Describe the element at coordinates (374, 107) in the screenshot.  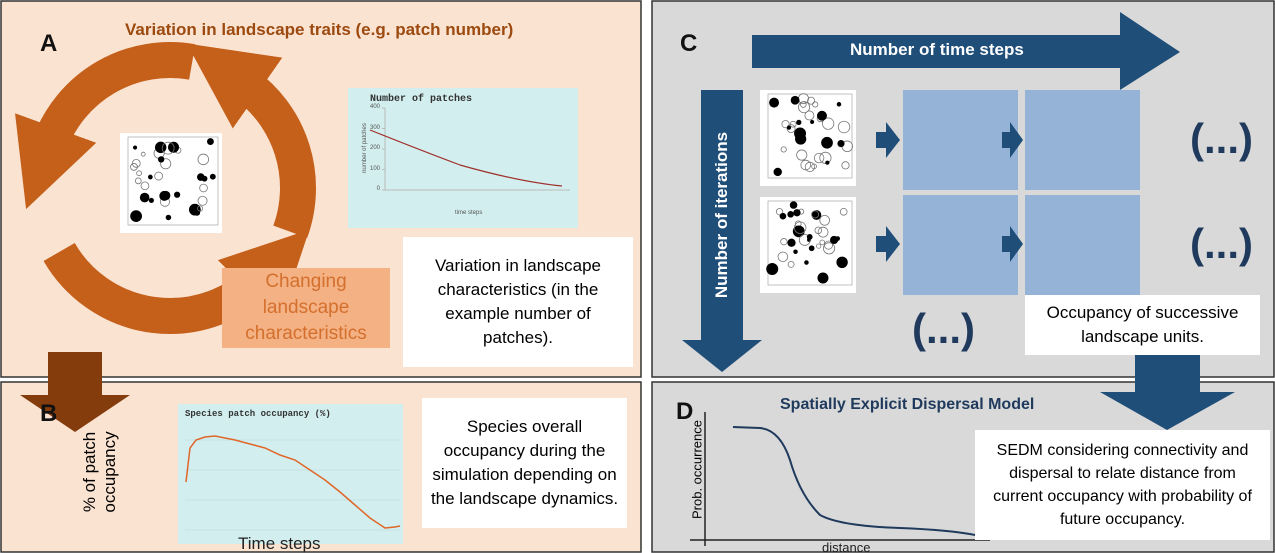
I see `tick-label: 400` at that location.